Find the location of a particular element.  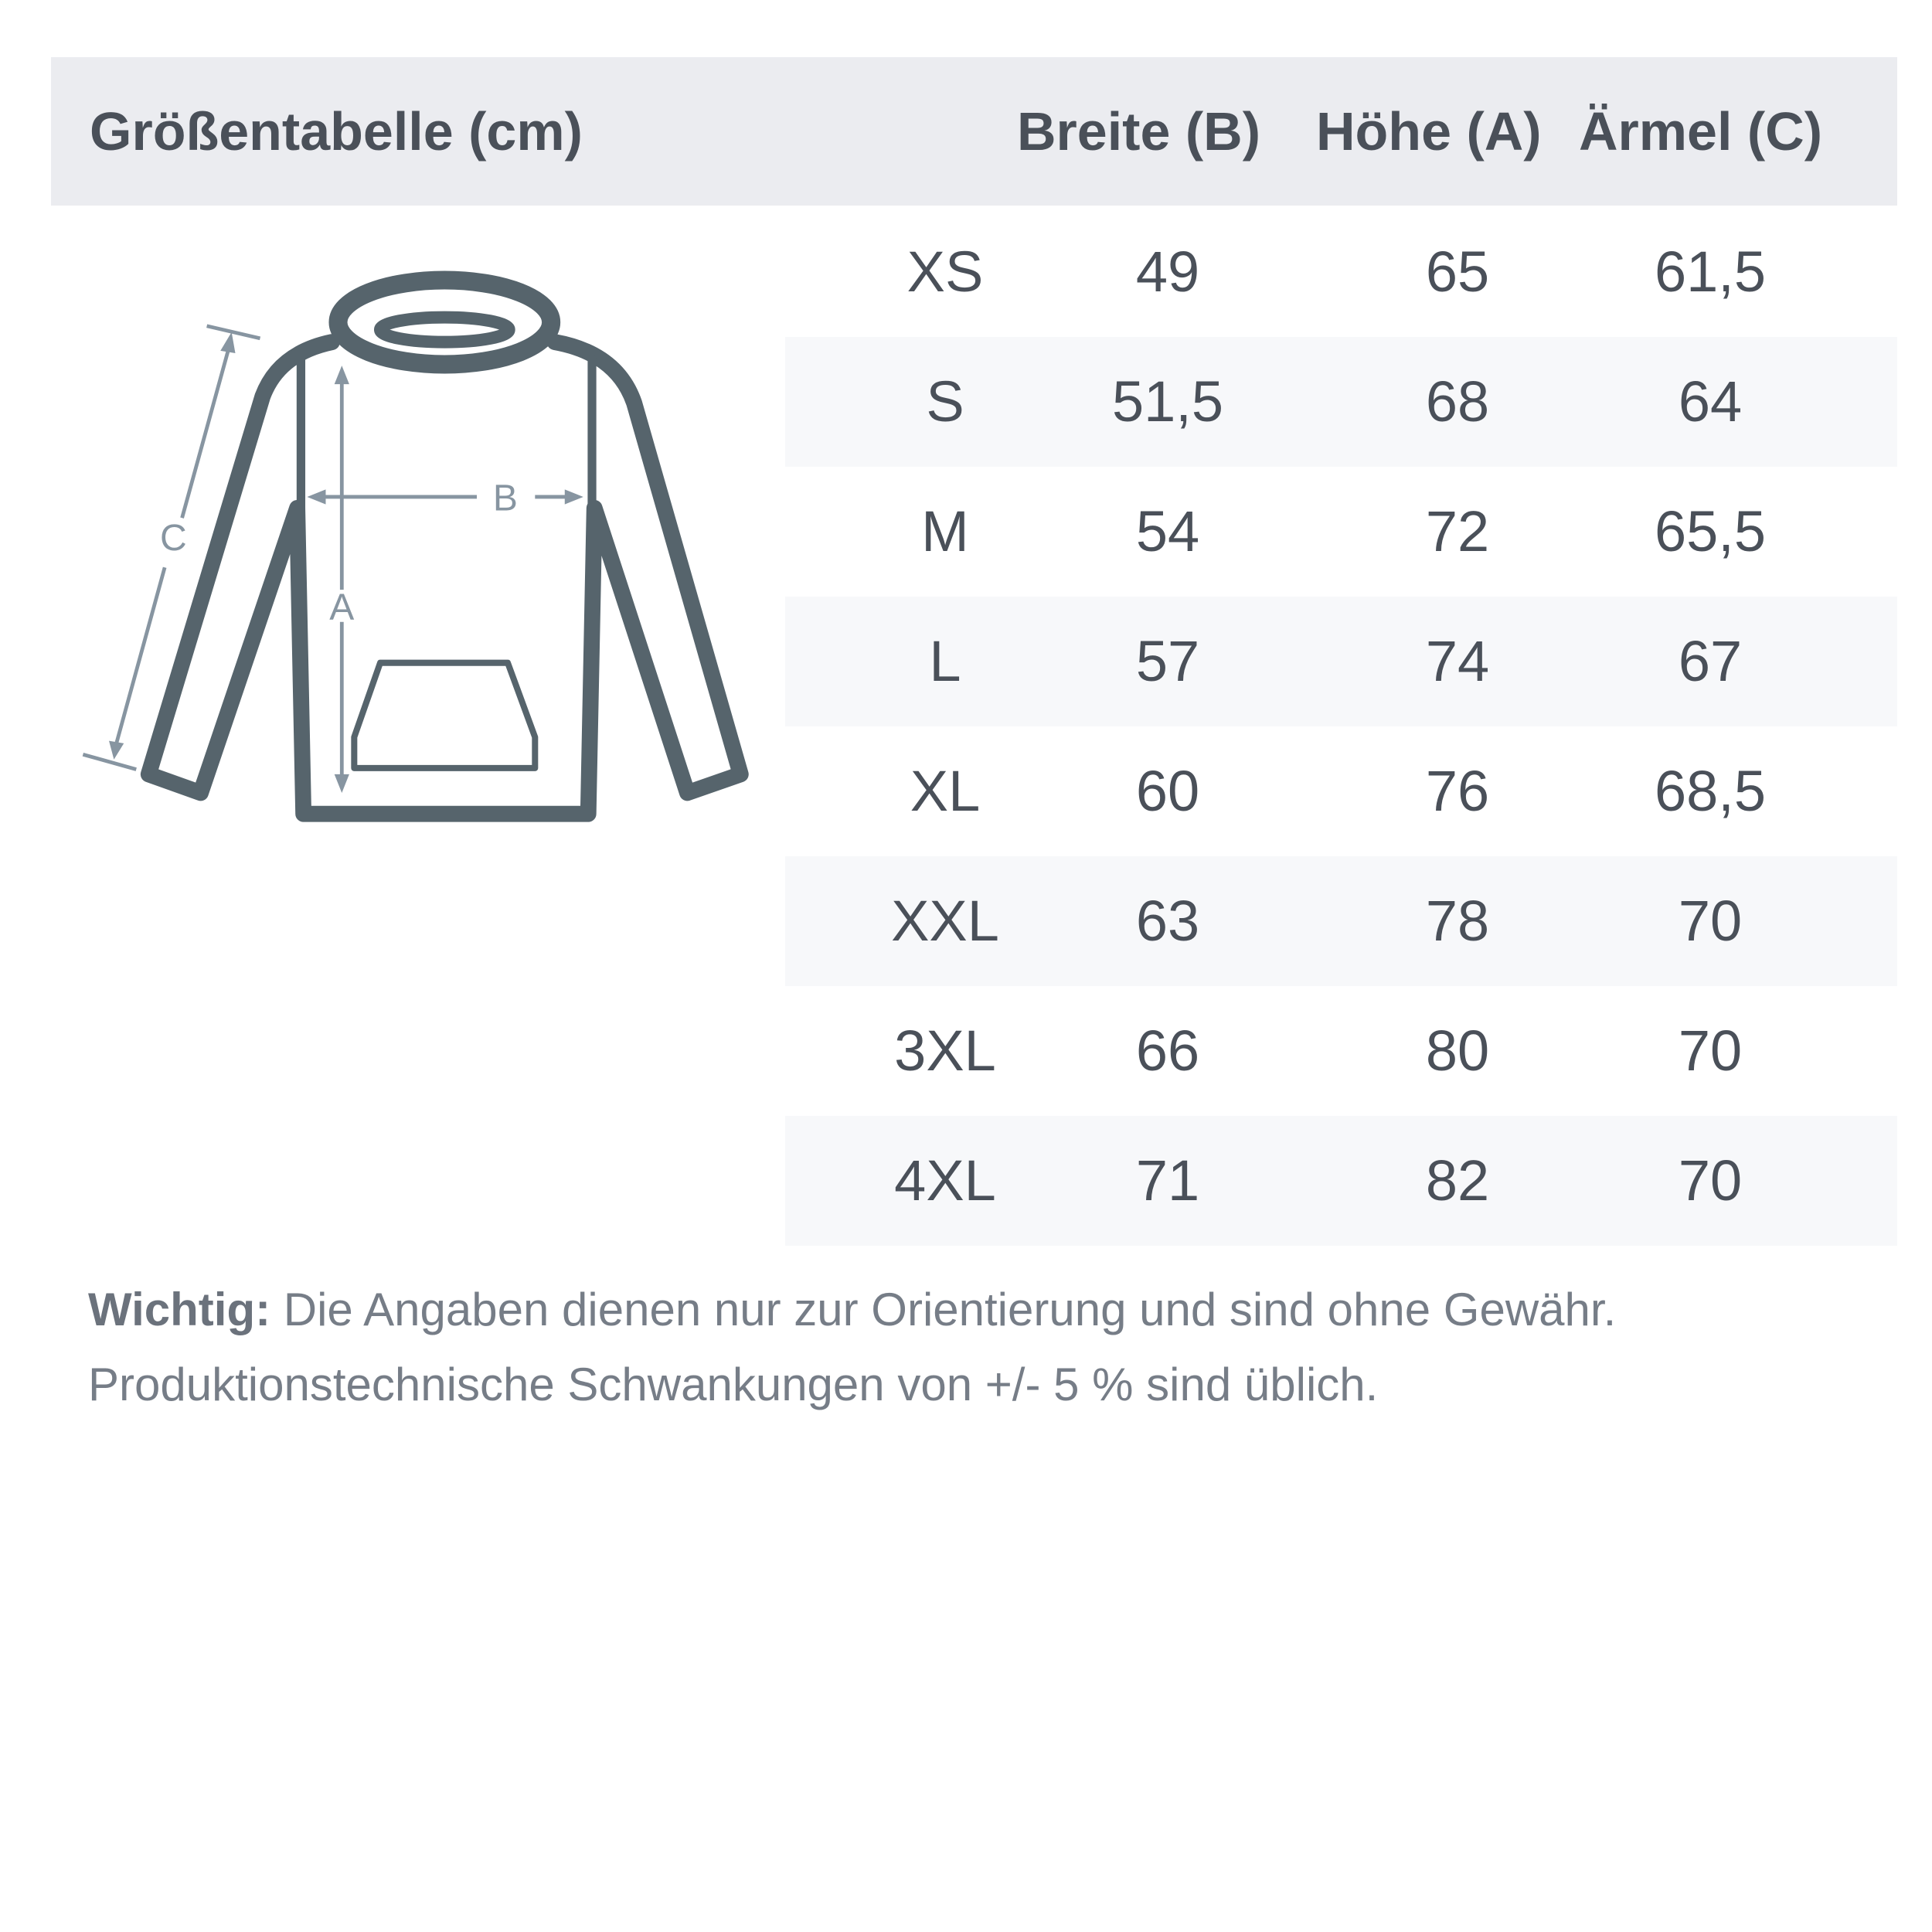

hood is located at coordinates (445, 322).